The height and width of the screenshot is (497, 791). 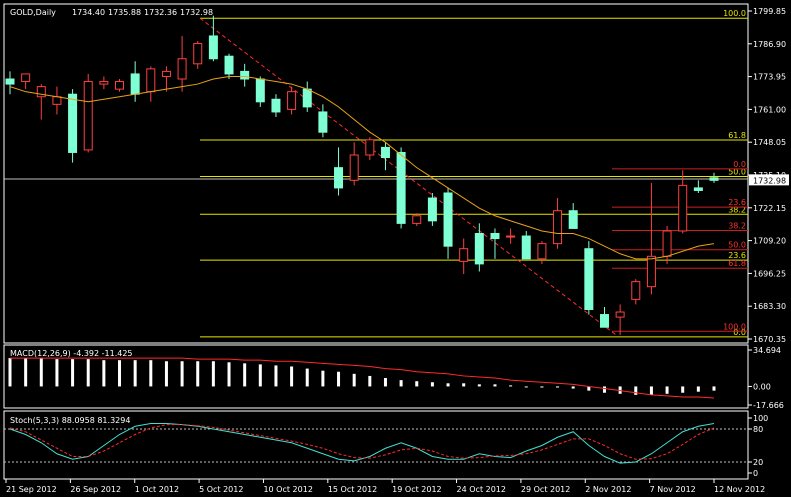 I want to click on stoch-axis-label: 80, so click(x=758, y=429).